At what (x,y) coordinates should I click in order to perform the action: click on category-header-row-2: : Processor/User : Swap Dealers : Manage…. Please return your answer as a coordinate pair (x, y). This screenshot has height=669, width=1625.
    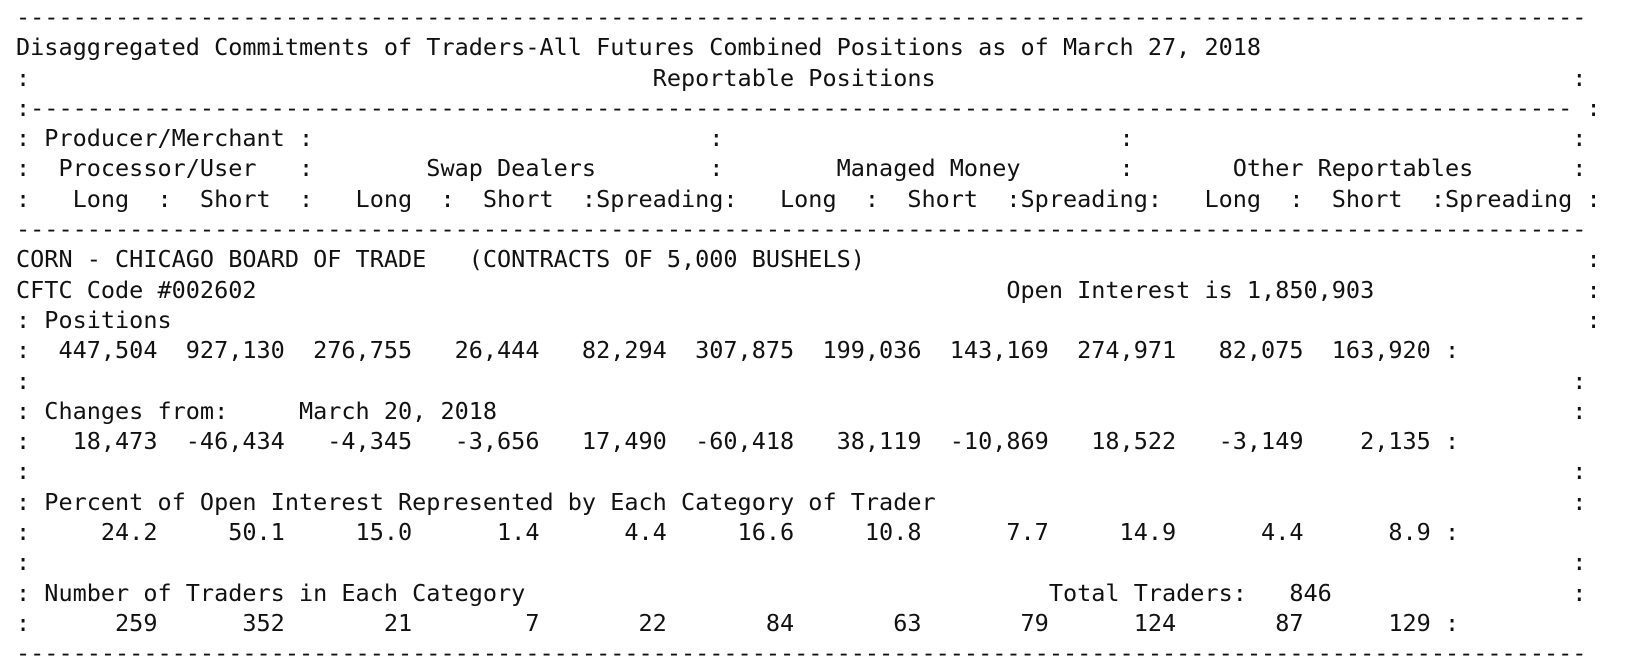
    Looking at the image, I should click on (801, 168).